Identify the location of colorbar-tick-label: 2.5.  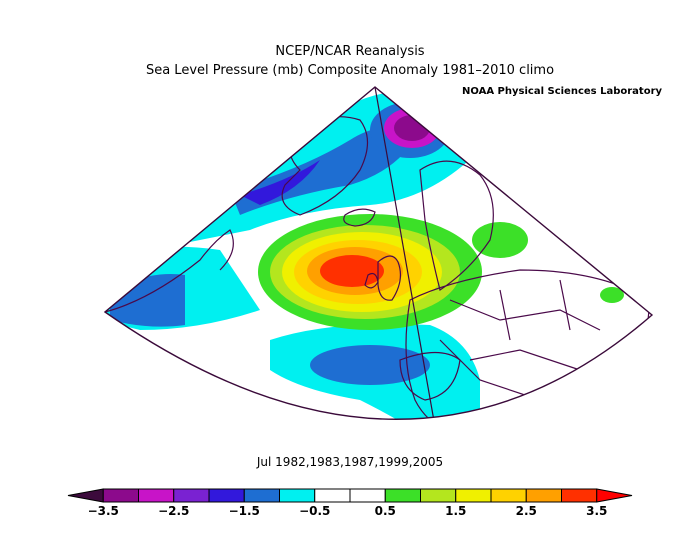
(526, 511).